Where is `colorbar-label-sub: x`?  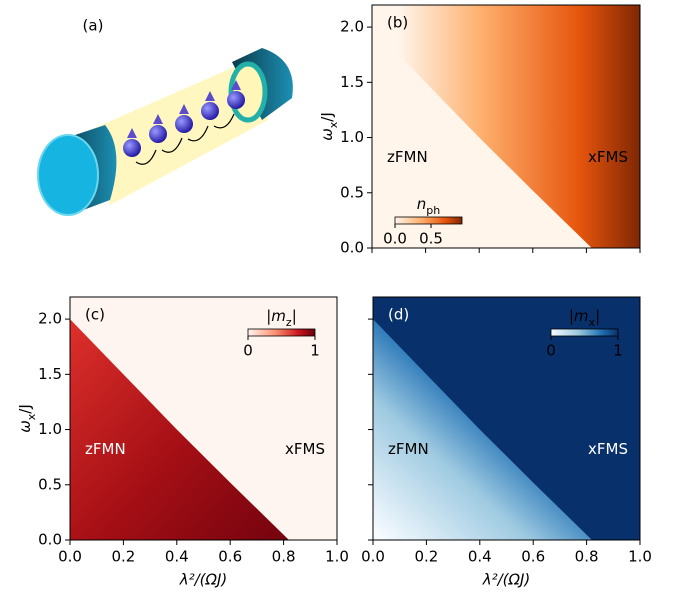 colorbar-label-sub: x is located at coordinates (592, 322).